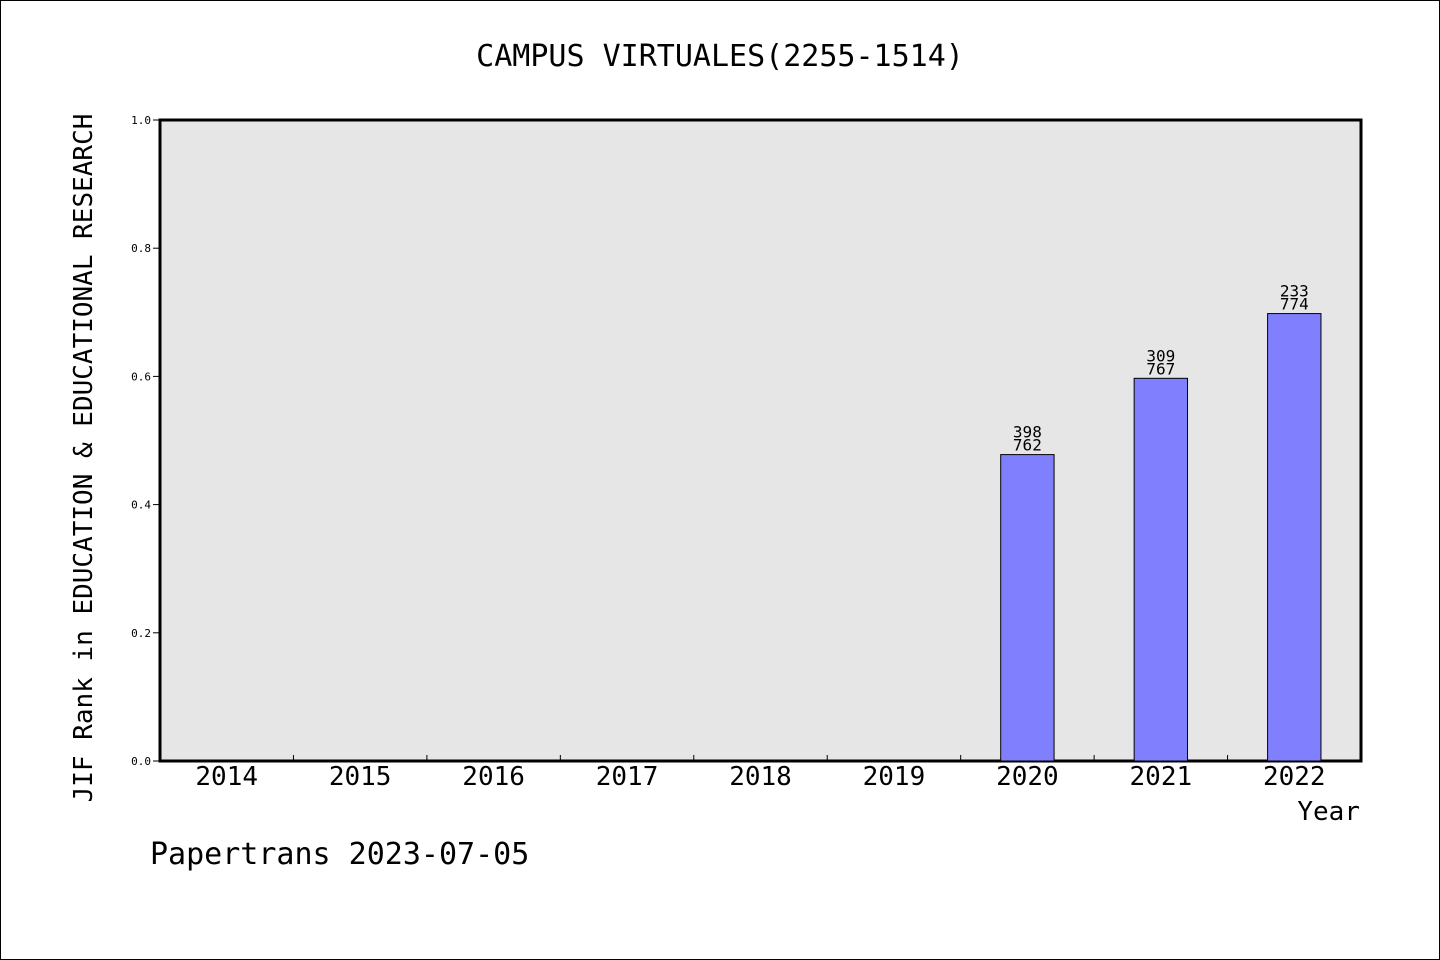 This screenshot has width=1440, height=960. I want to click on y-tick-label: 0.0, so click(141, 761).